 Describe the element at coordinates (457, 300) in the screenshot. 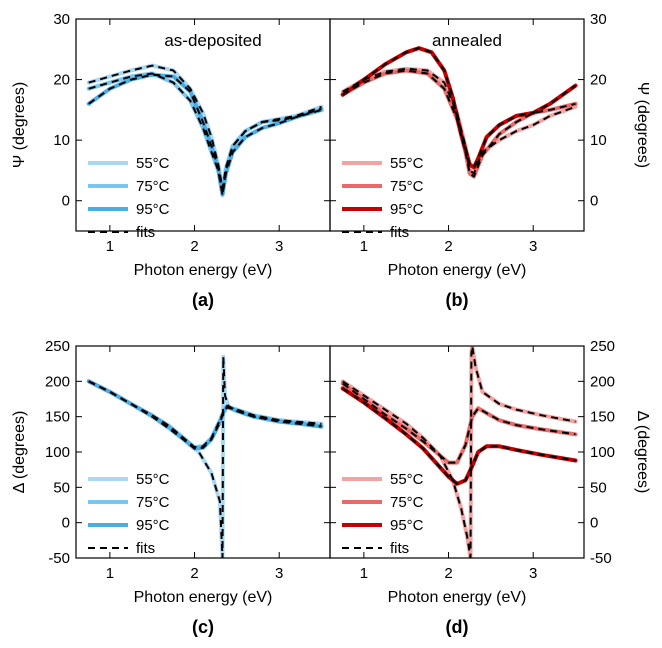

I see `panel-label: (b)` at that location.